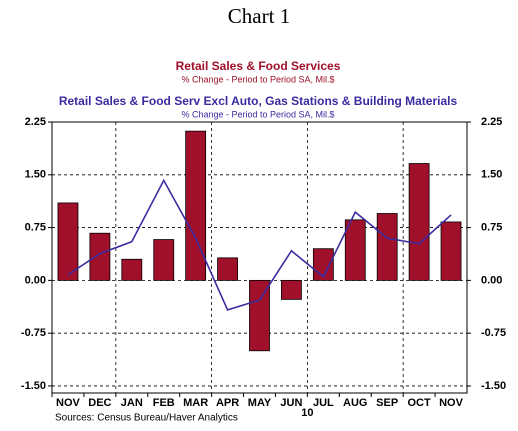 The image size is (518, 431). What do you see at coordinates (33, 333) in the screenshot?
I see `y-tick-label: -0.75` at bounding box center [33, 333].